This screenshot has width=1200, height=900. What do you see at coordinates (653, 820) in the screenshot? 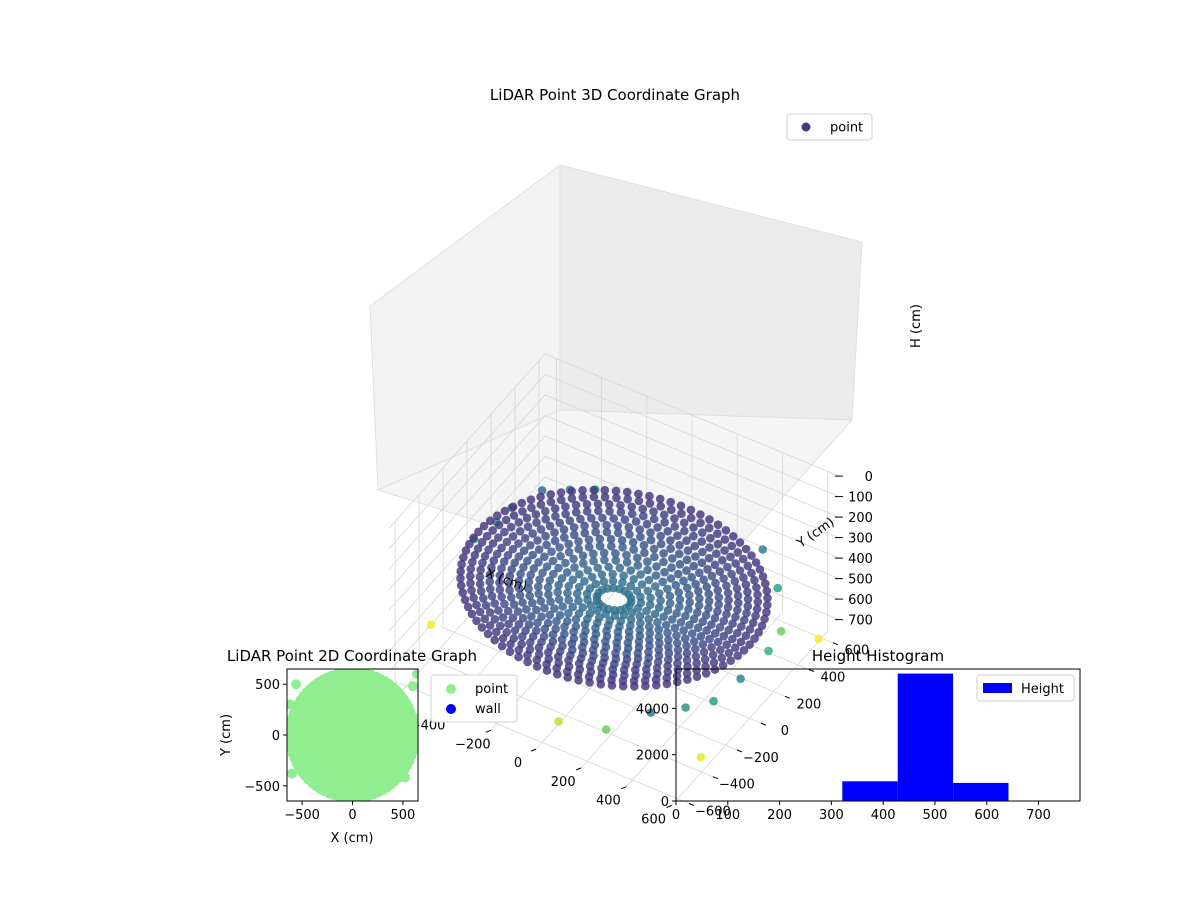
I see `x3d-tick-6: 600` at bounding box center [653, 820].